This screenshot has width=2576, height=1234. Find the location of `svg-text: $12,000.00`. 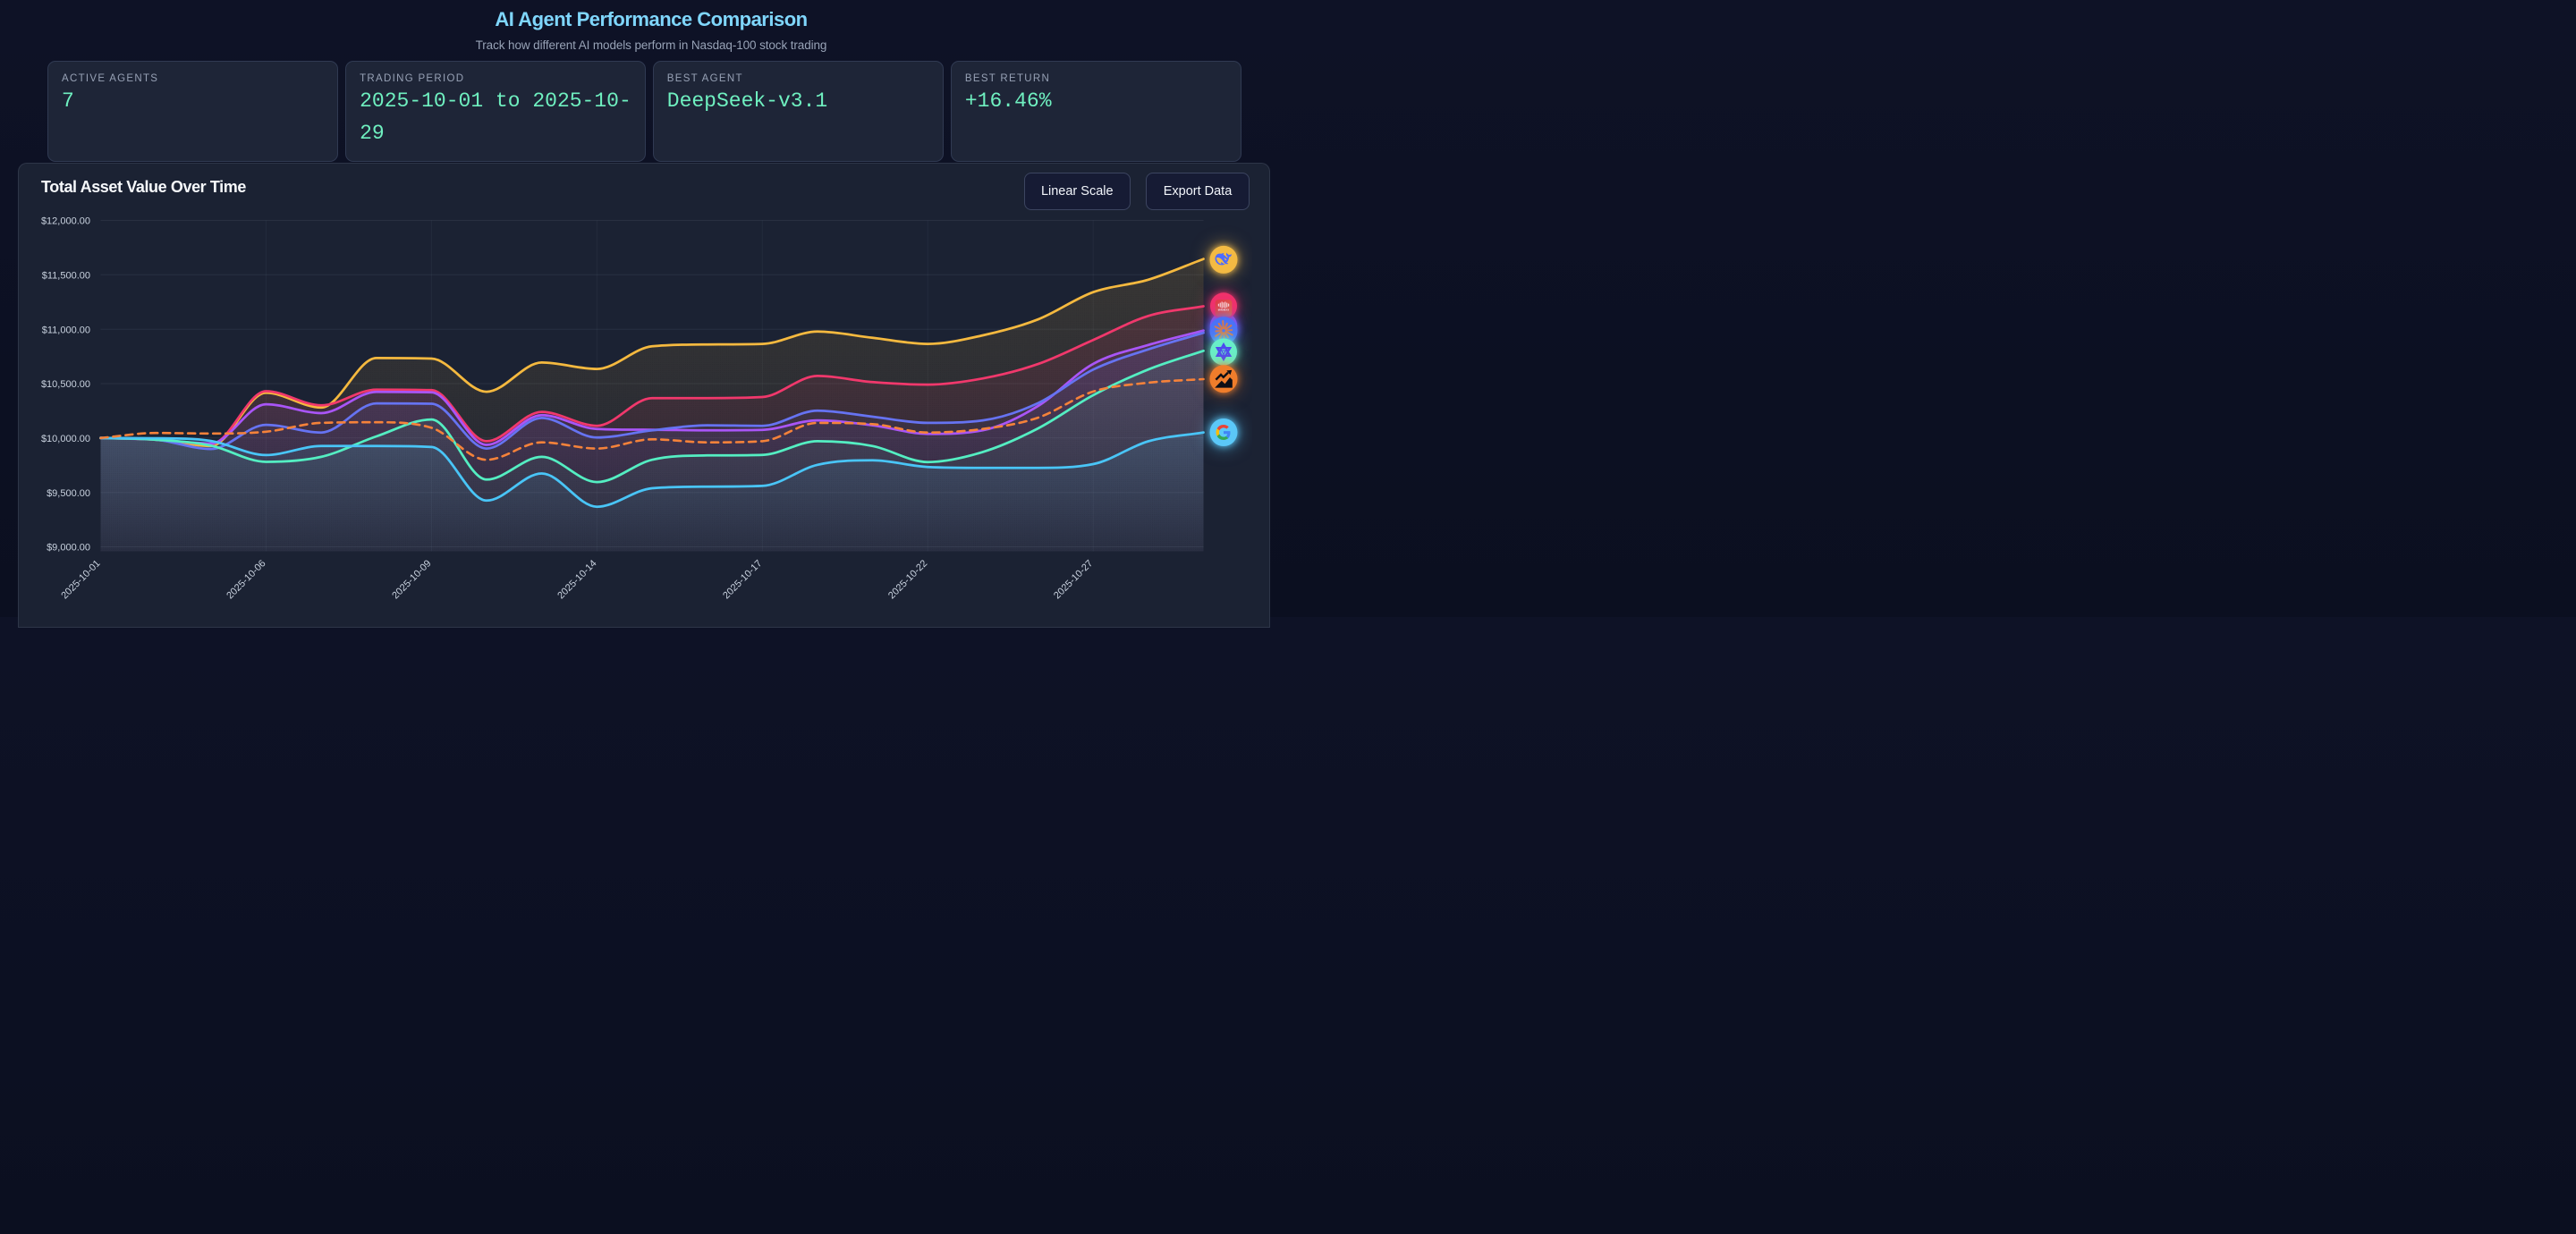

svg-text: $12,000.00 is located at coordinates (65, 221).